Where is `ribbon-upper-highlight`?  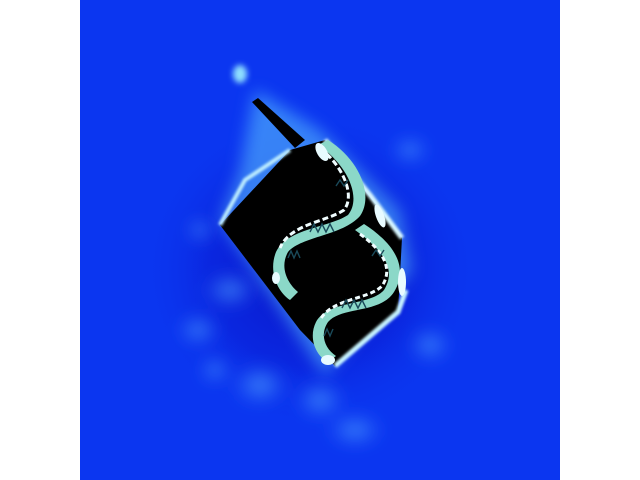
ribbon-upper-highlight is located at coordinates (314, 197).